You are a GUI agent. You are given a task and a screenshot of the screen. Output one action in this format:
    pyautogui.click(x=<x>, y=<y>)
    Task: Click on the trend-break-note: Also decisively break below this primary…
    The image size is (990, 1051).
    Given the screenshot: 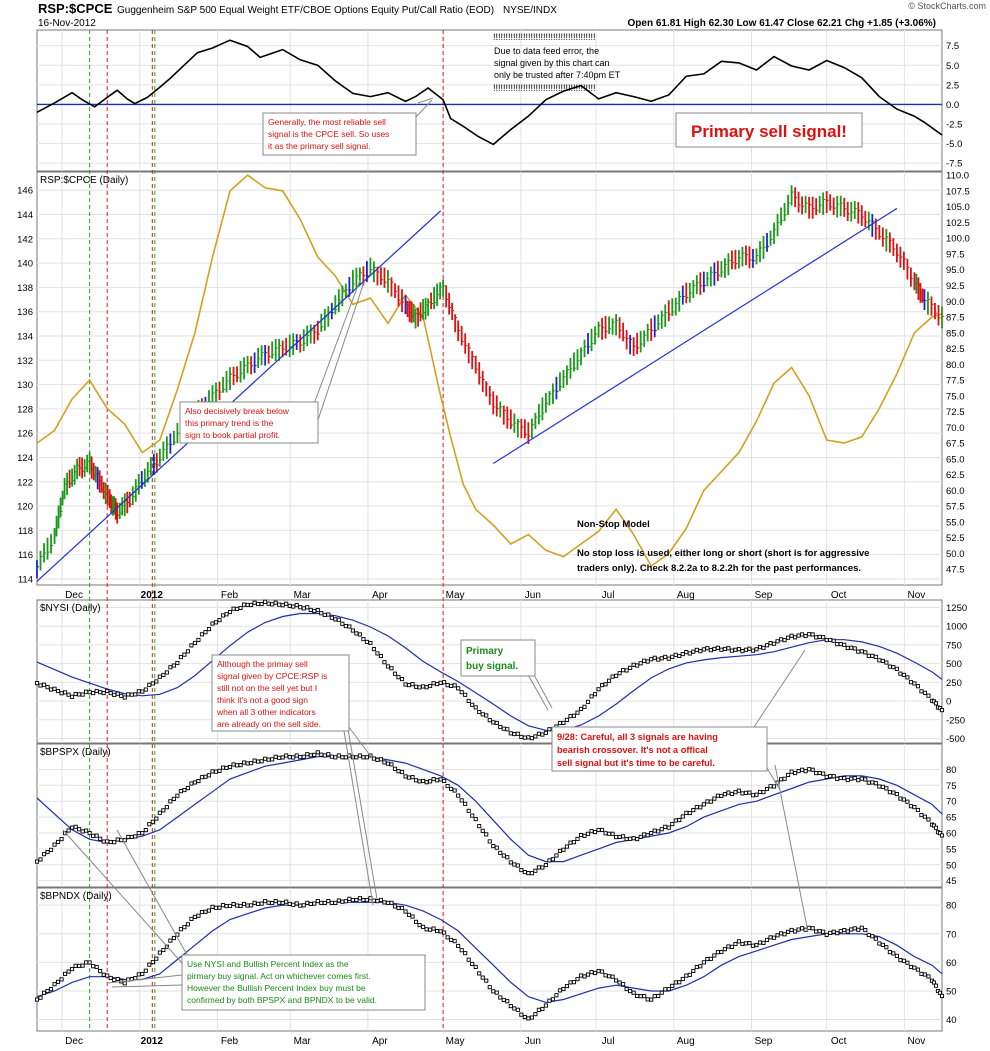 What is the action you would take?
    pyautogui.click(x=237, y=423)
    